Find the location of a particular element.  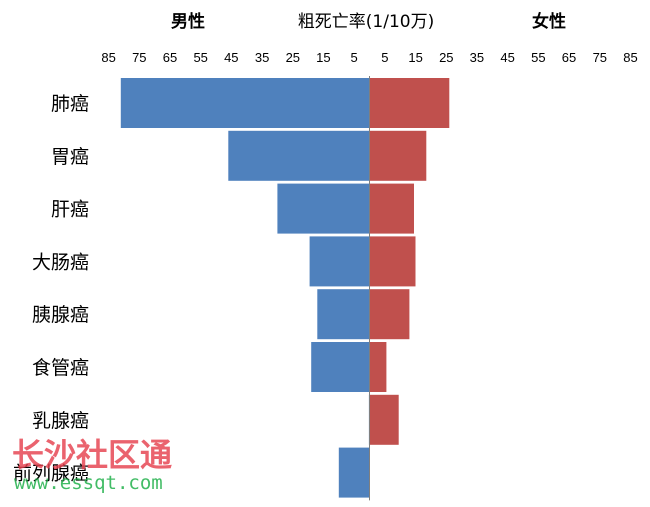

watermark-url: www.essqt.com is located at coordinates (88, 483).